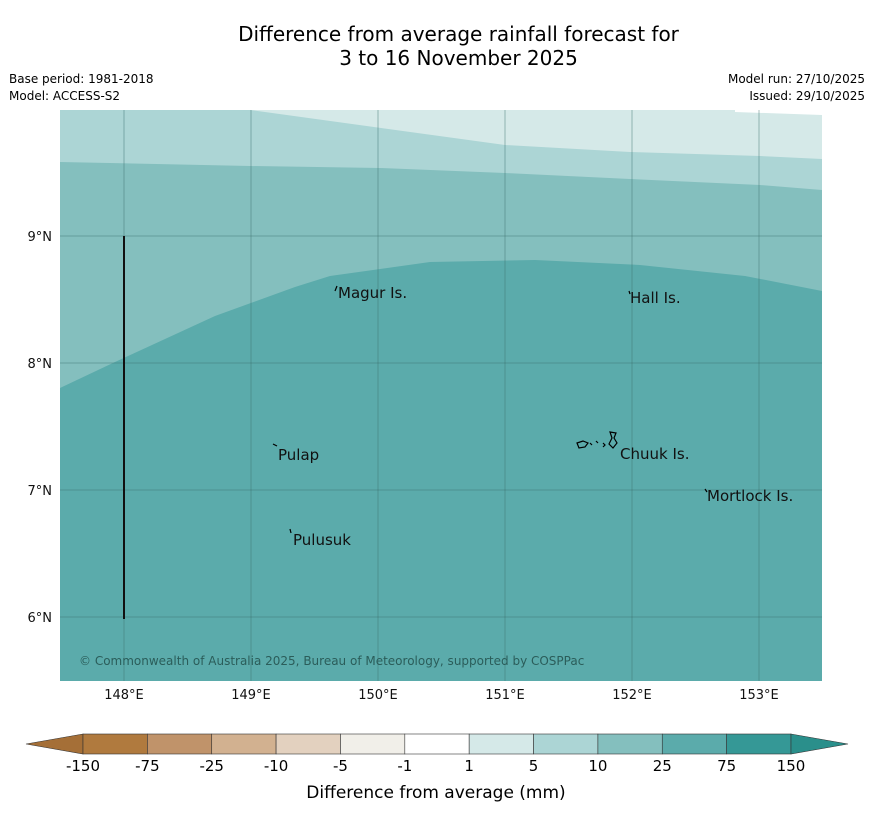  Describe the element at coordinates (654, 454) in the screenshot. I see `place-label-chuuk: Chuuk Is.` at that location.